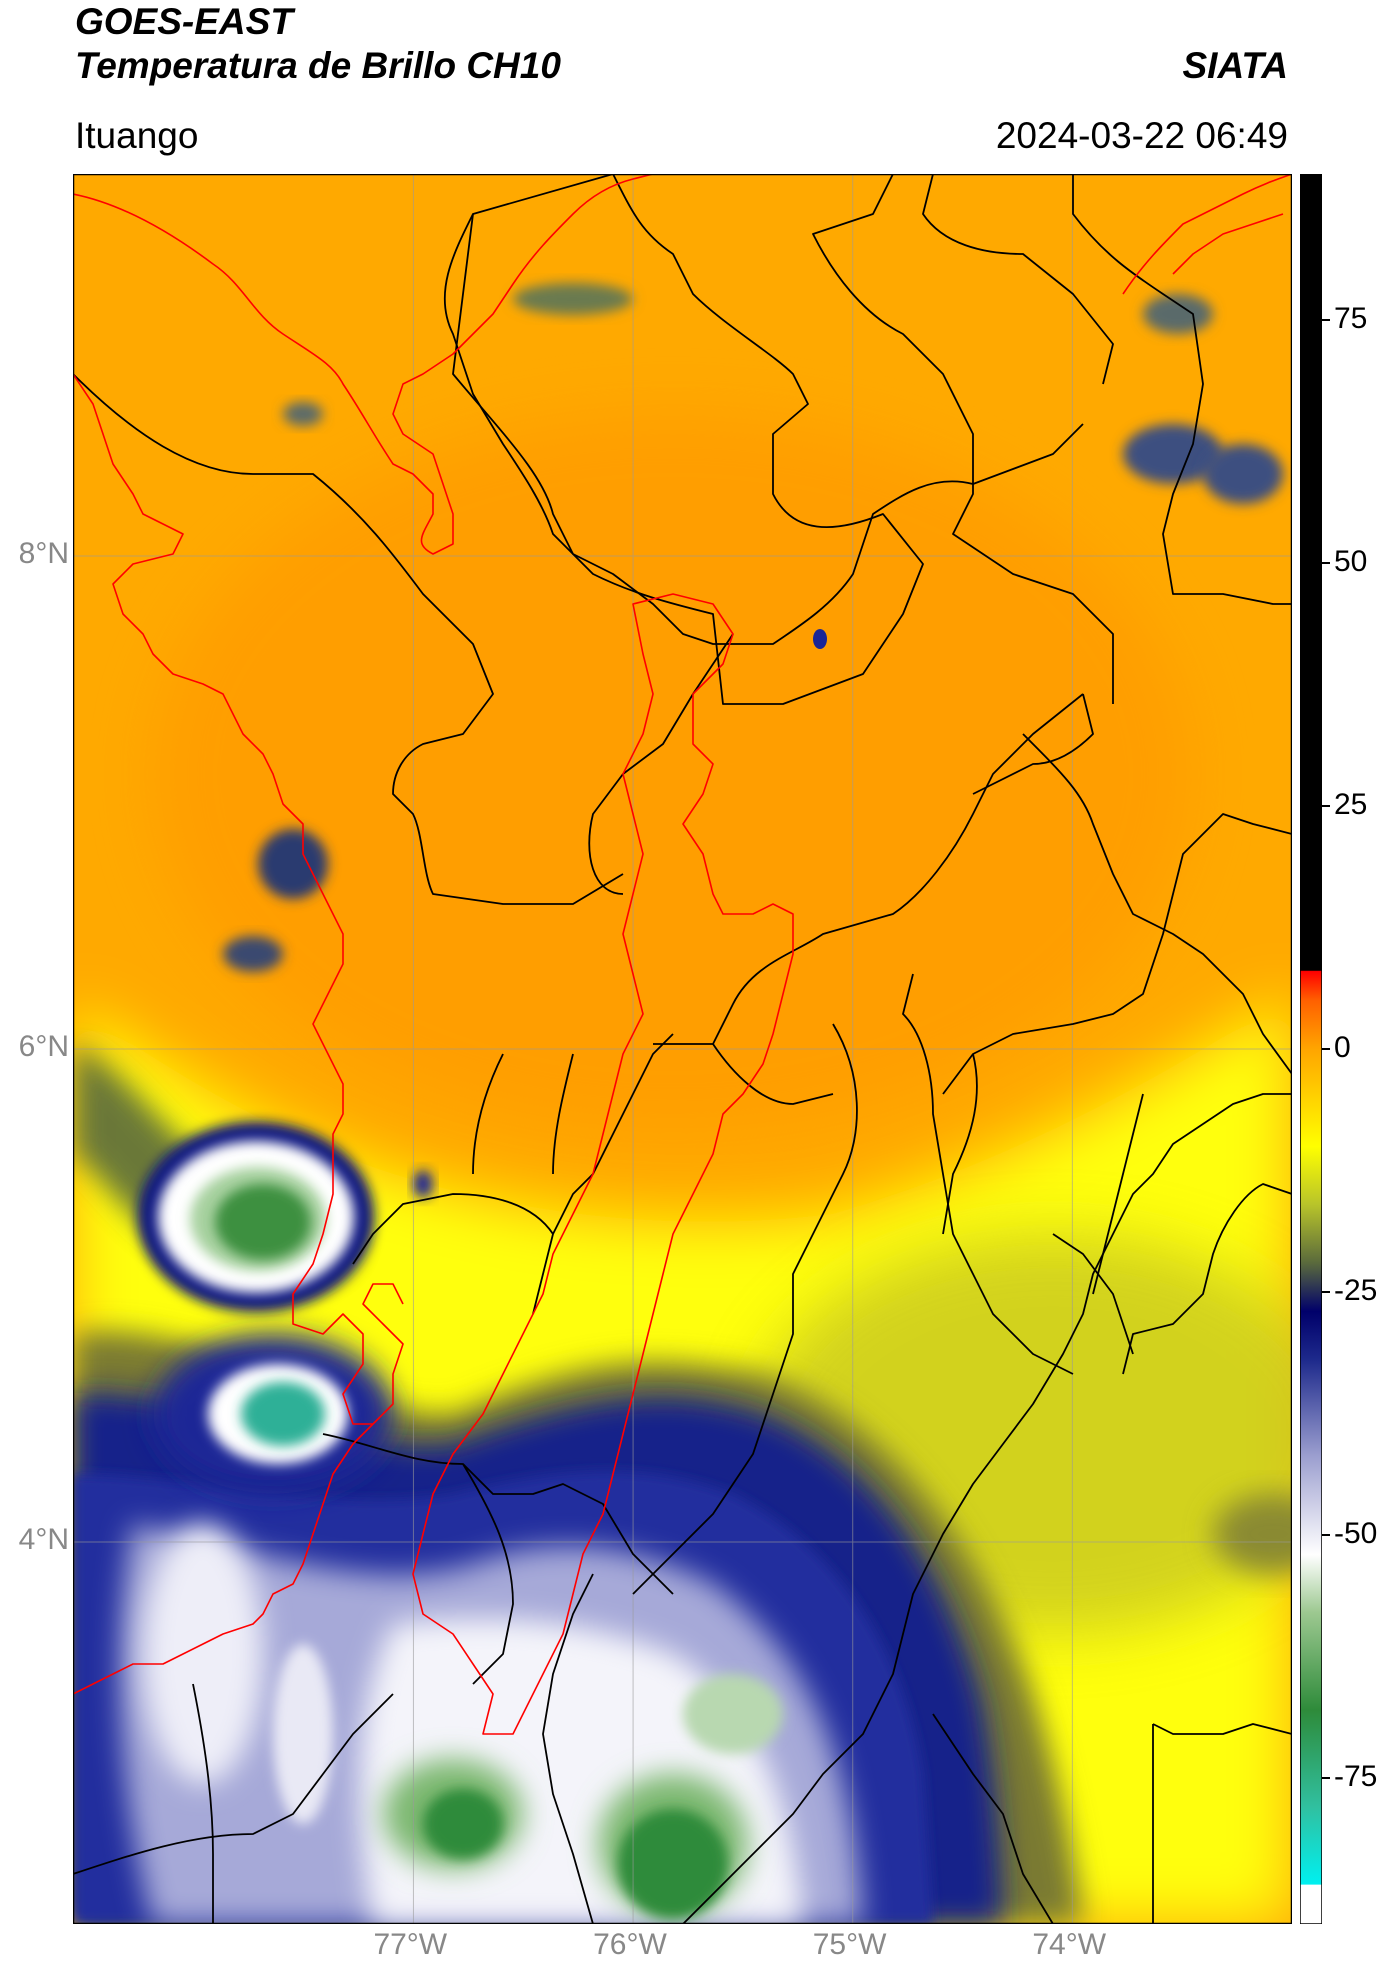 This screenshot has width=1384, height=1981. What do you see at coordinates (630, 1944) in the screenshot?
I see `lon-tick-label: 76°W` at bounding box center [630, 1944].